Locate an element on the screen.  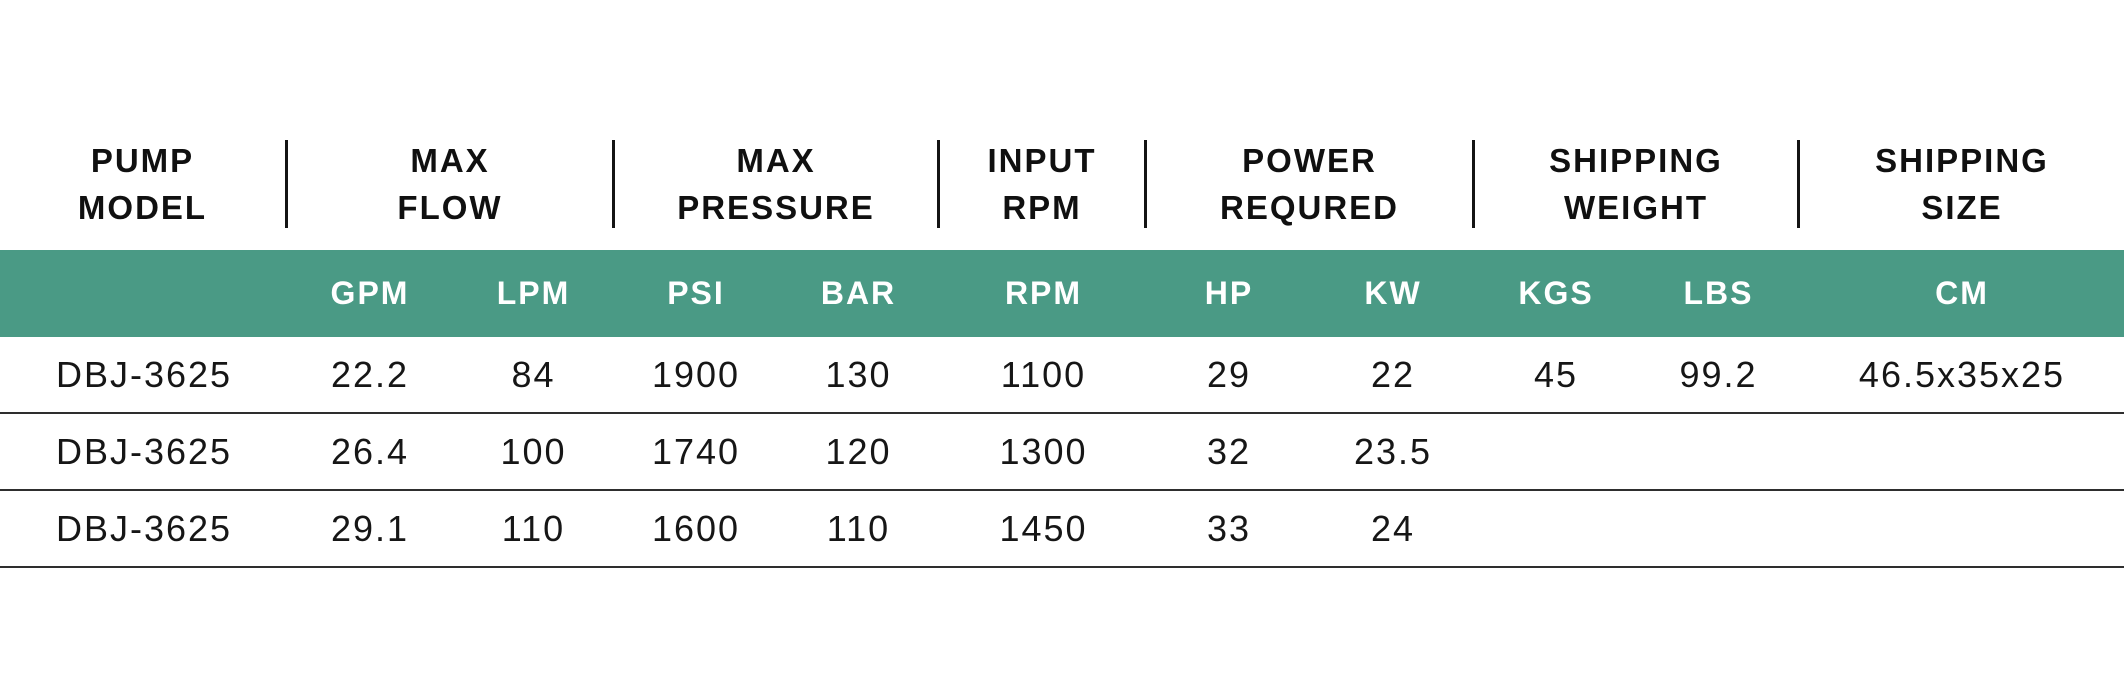
group-header-max-flow: MAX FLOW is located at coordinates (451, 184).